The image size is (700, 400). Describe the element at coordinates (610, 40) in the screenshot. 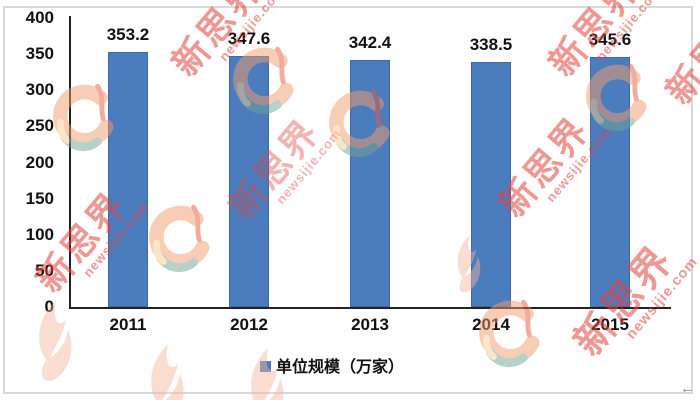

I see `bar-value-label: 345.6` at that location.